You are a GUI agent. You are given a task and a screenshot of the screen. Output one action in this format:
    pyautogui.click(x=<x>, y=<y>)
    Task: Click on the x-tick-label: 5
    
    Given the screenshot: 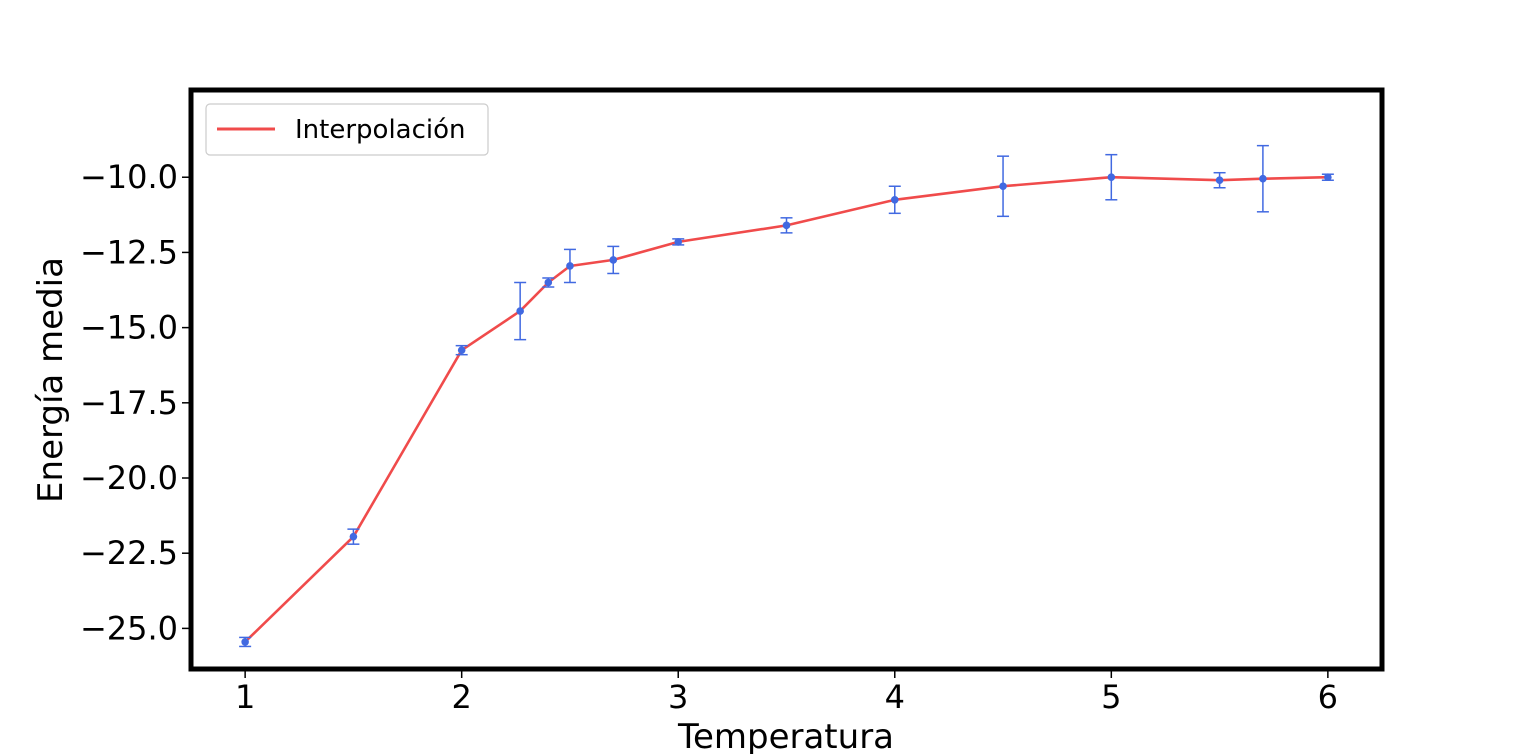 What is the action you would take?
    pyautogui.click(x=1111, y=697)
    